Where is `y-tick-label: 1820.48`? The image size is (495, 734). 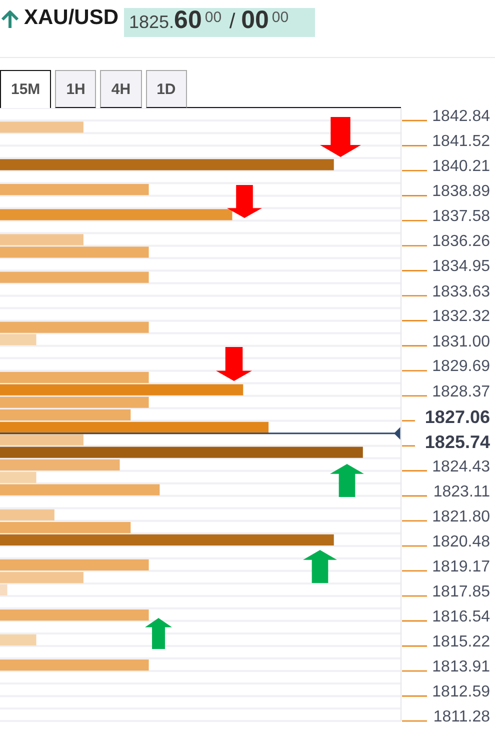
y-tick-label: 1820.48 is located at coordinates (461, 541).